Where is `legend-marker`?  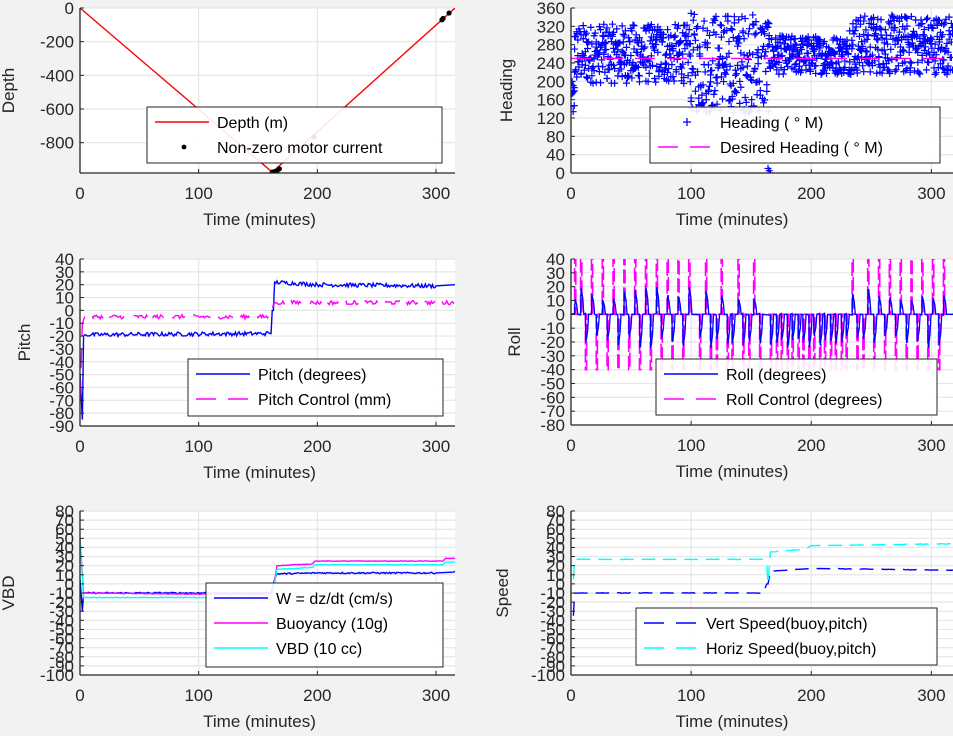 legend-marker is located at coordinates (687, 122).